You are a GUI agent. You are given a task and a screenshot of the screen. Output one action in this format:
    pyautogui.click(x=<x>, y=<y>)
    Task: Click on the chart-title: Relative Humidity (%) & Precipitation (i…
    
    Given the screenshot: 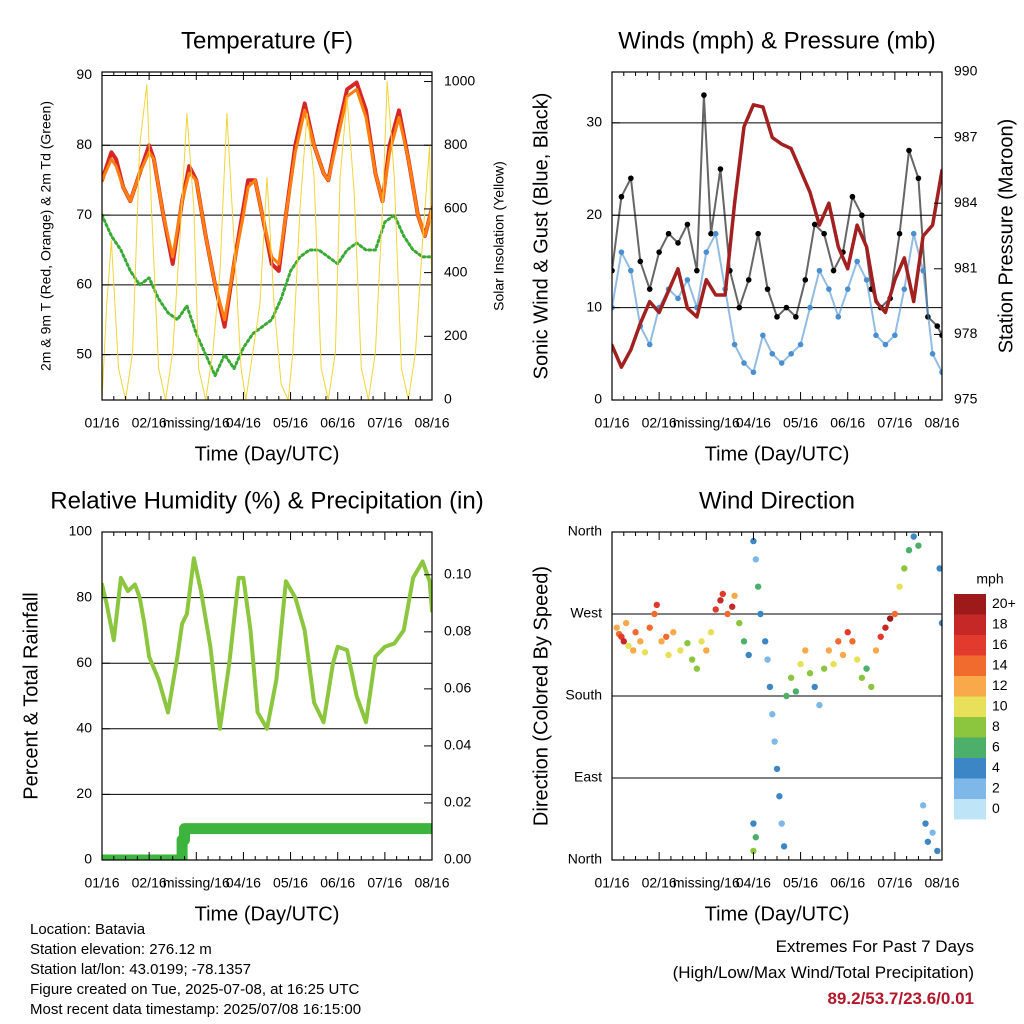 What is the action you would take?
    pyautogui.click(x=266, y=500)
    